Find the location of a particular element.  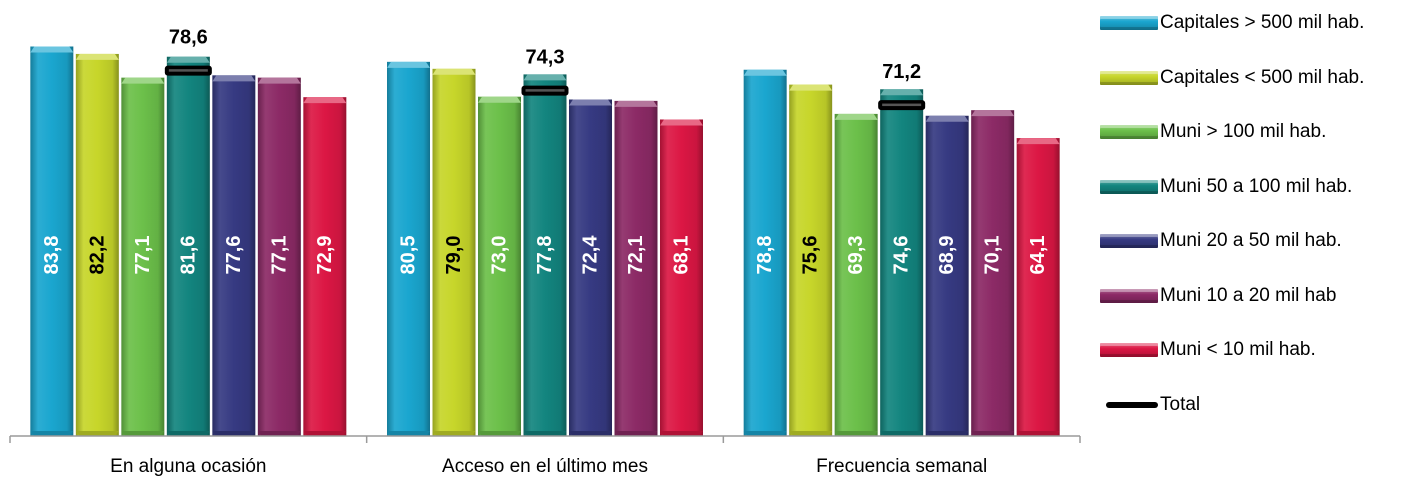

legend-item: Muni 20 a 50 mil hab. is located at coordinates (1221, 241).